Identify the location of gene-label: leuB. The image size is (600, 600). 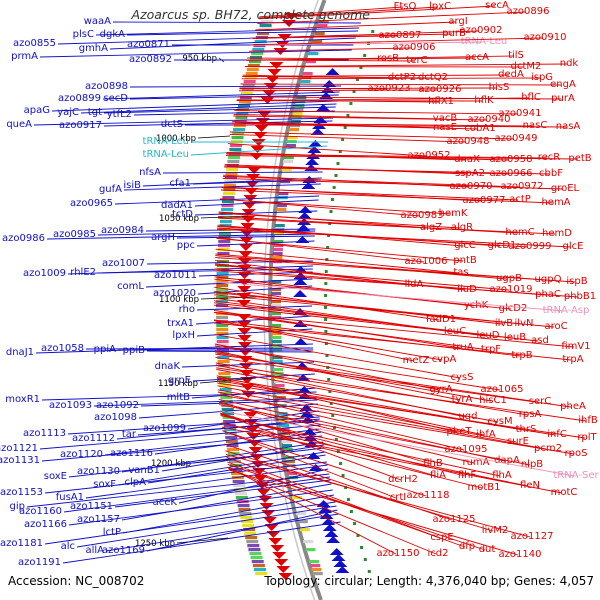
(515, 337).